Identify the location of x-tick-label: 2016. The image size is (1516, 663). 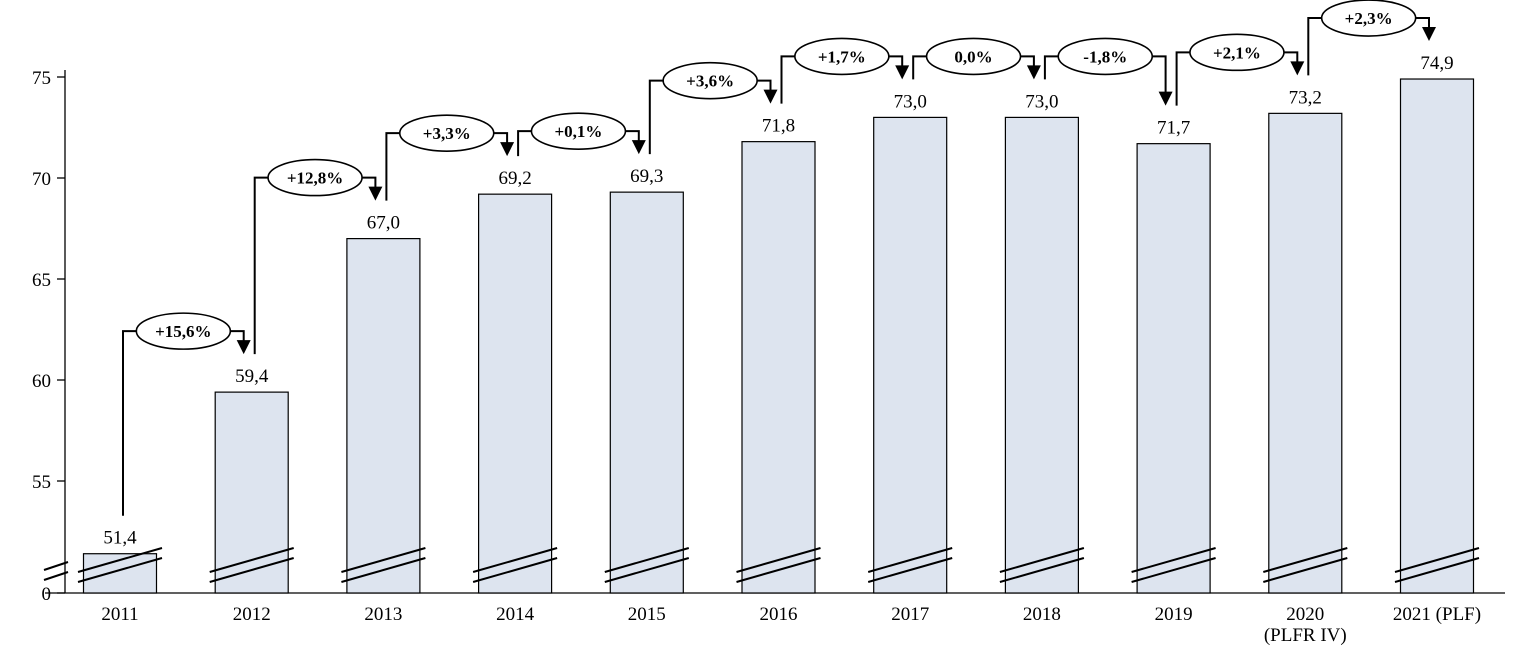
(779, 614).